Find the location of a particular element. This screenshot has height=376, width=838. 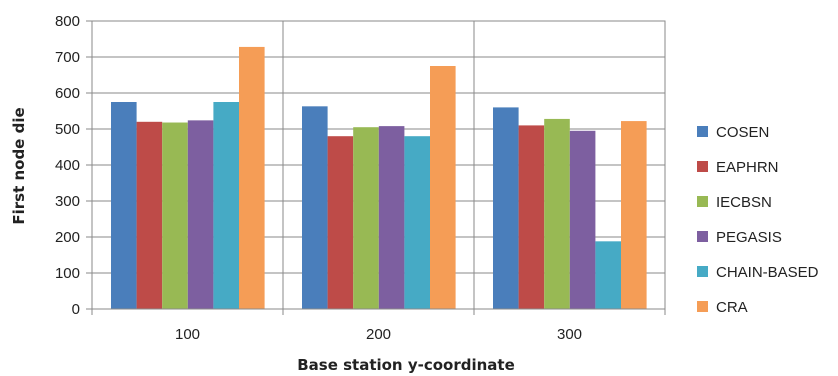

y-tick-label: 800 is located at coordinates (67, 21).